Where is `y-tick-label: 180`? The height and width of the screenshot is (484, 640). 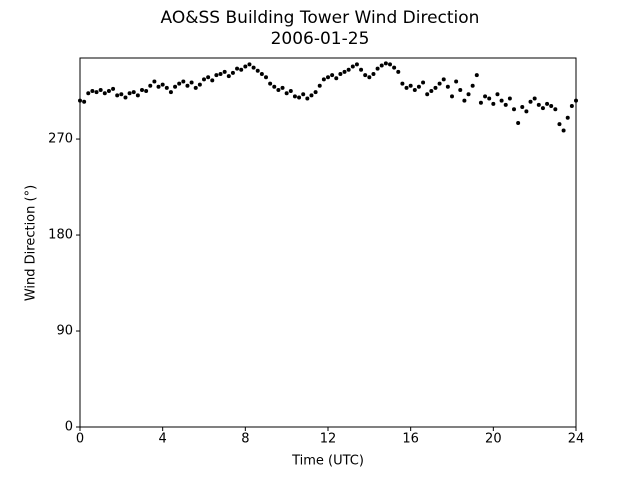
y-tick-label: 180 is located at coordinates (60, 235).